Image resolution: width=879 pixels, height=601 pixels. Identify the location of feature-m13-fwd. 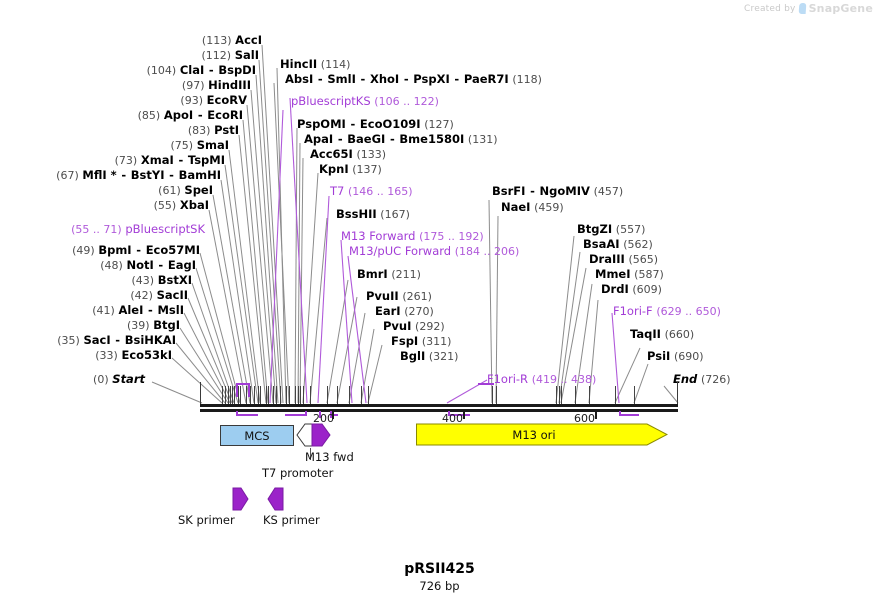
(321, 435).